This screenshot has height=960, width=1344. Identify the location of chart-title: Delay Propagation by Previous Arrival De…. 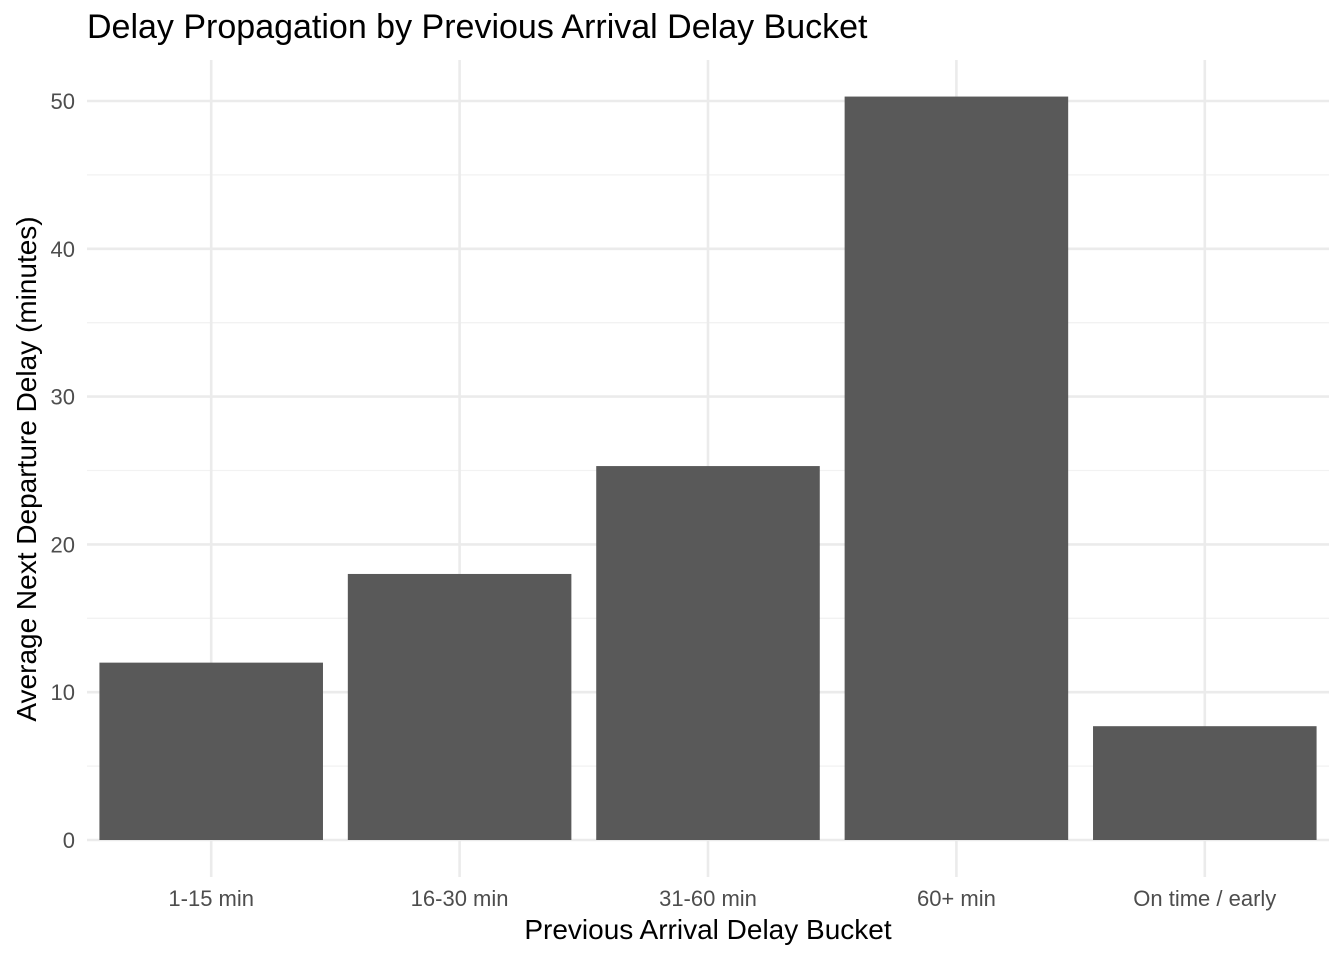
(477, 27).